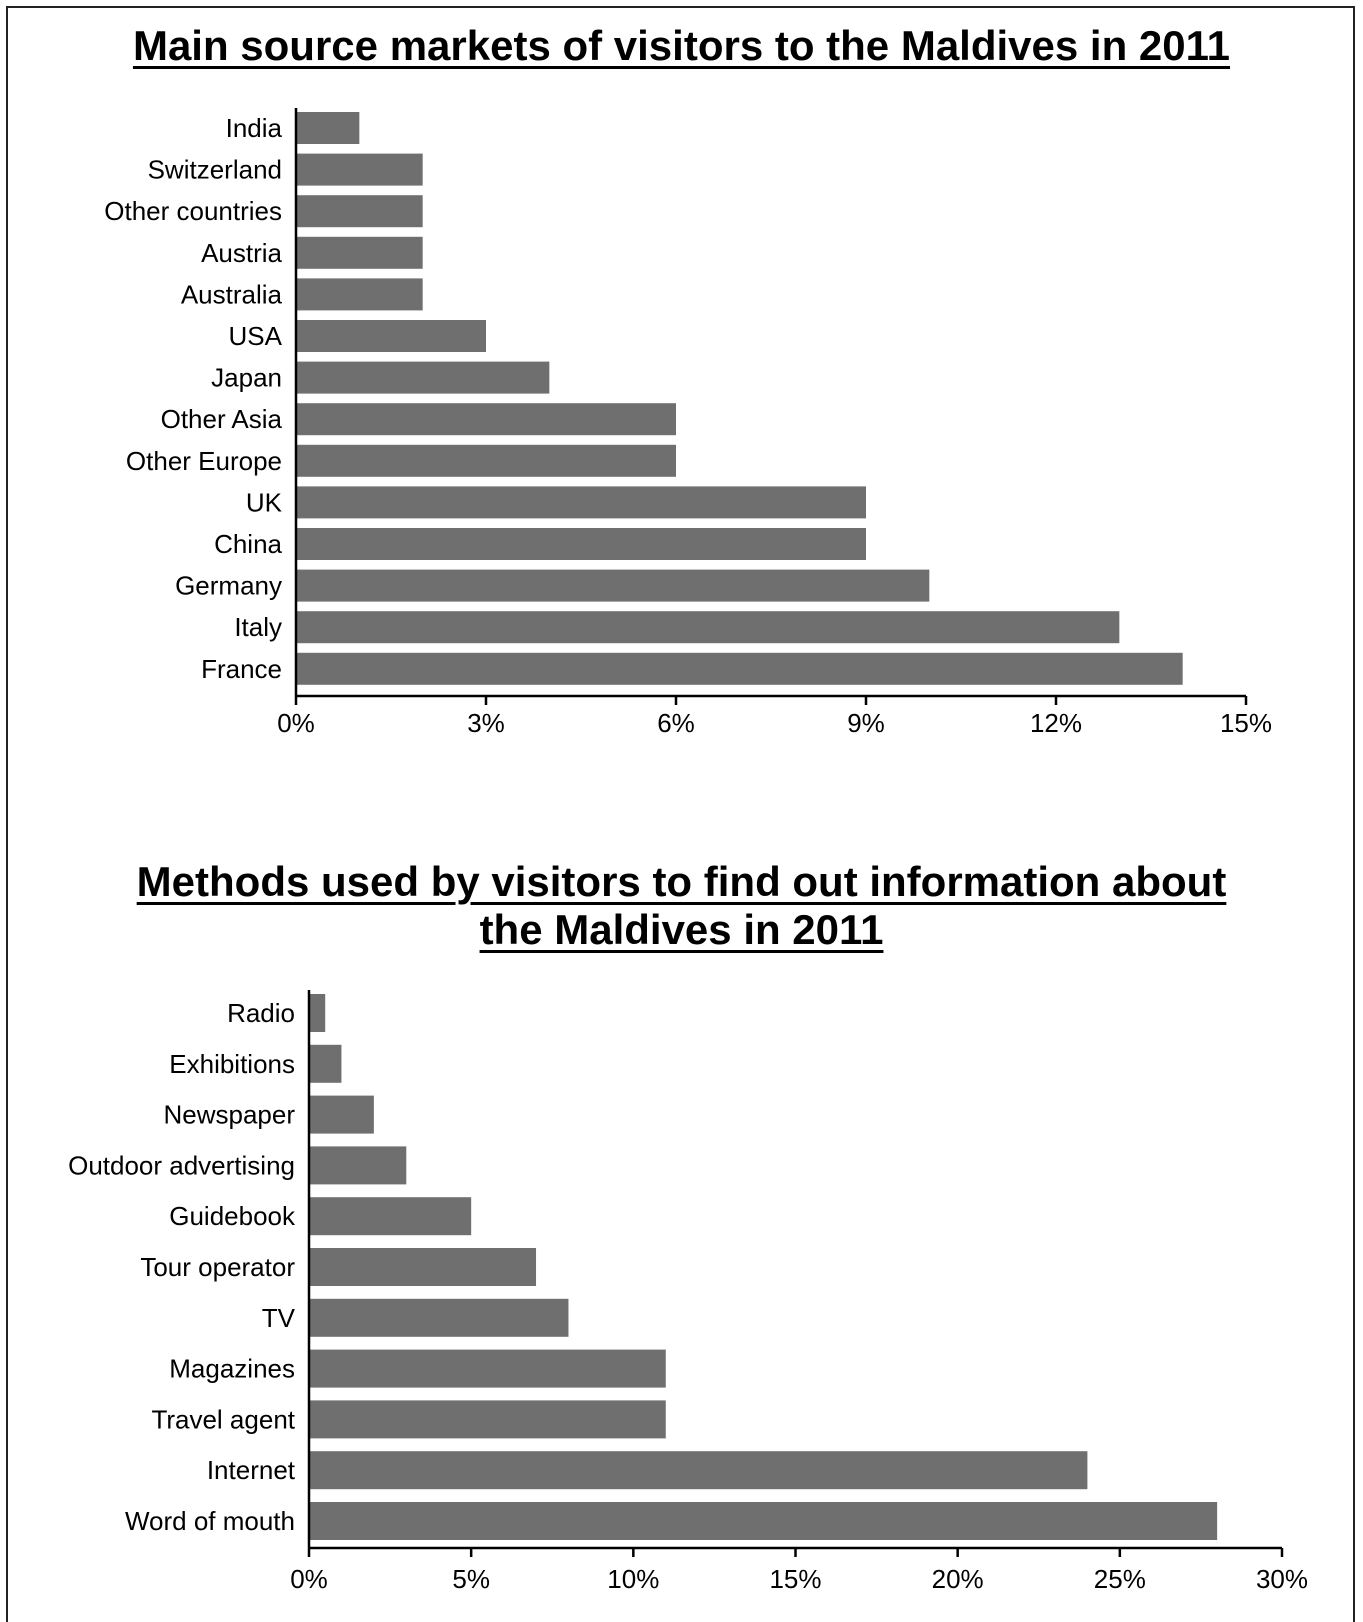 The image size is (1363, 1622). I want to click on info-method-tick-label: 30%, so click(1282, 1579).